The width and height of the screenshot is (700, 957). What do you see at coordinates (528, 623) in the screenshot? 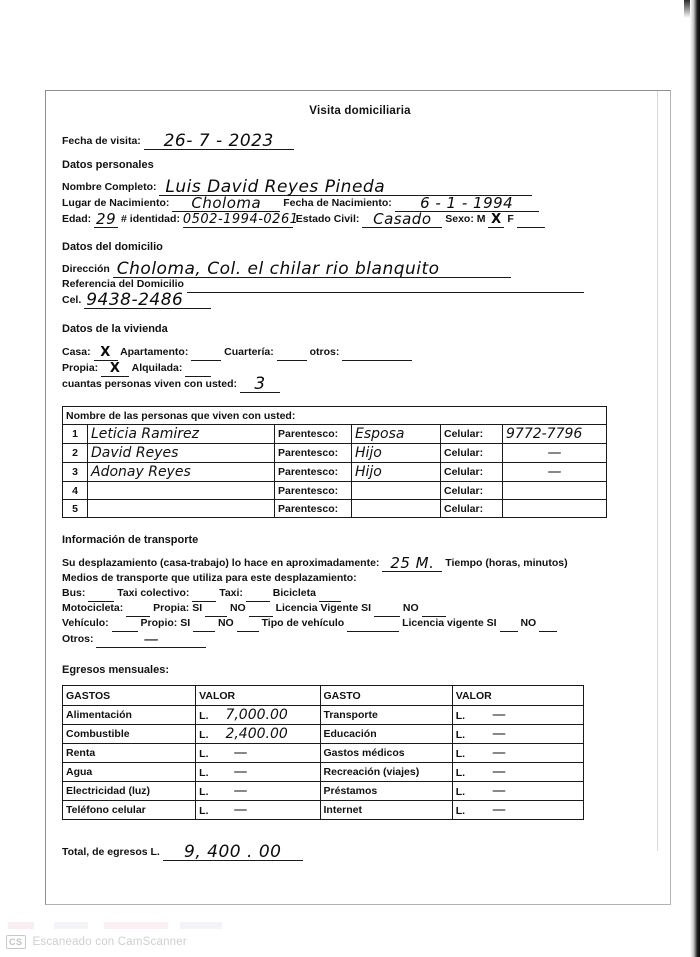
I see `transport-vehiculo-licencia-no-label: NO` at bounding box center [528, 623].